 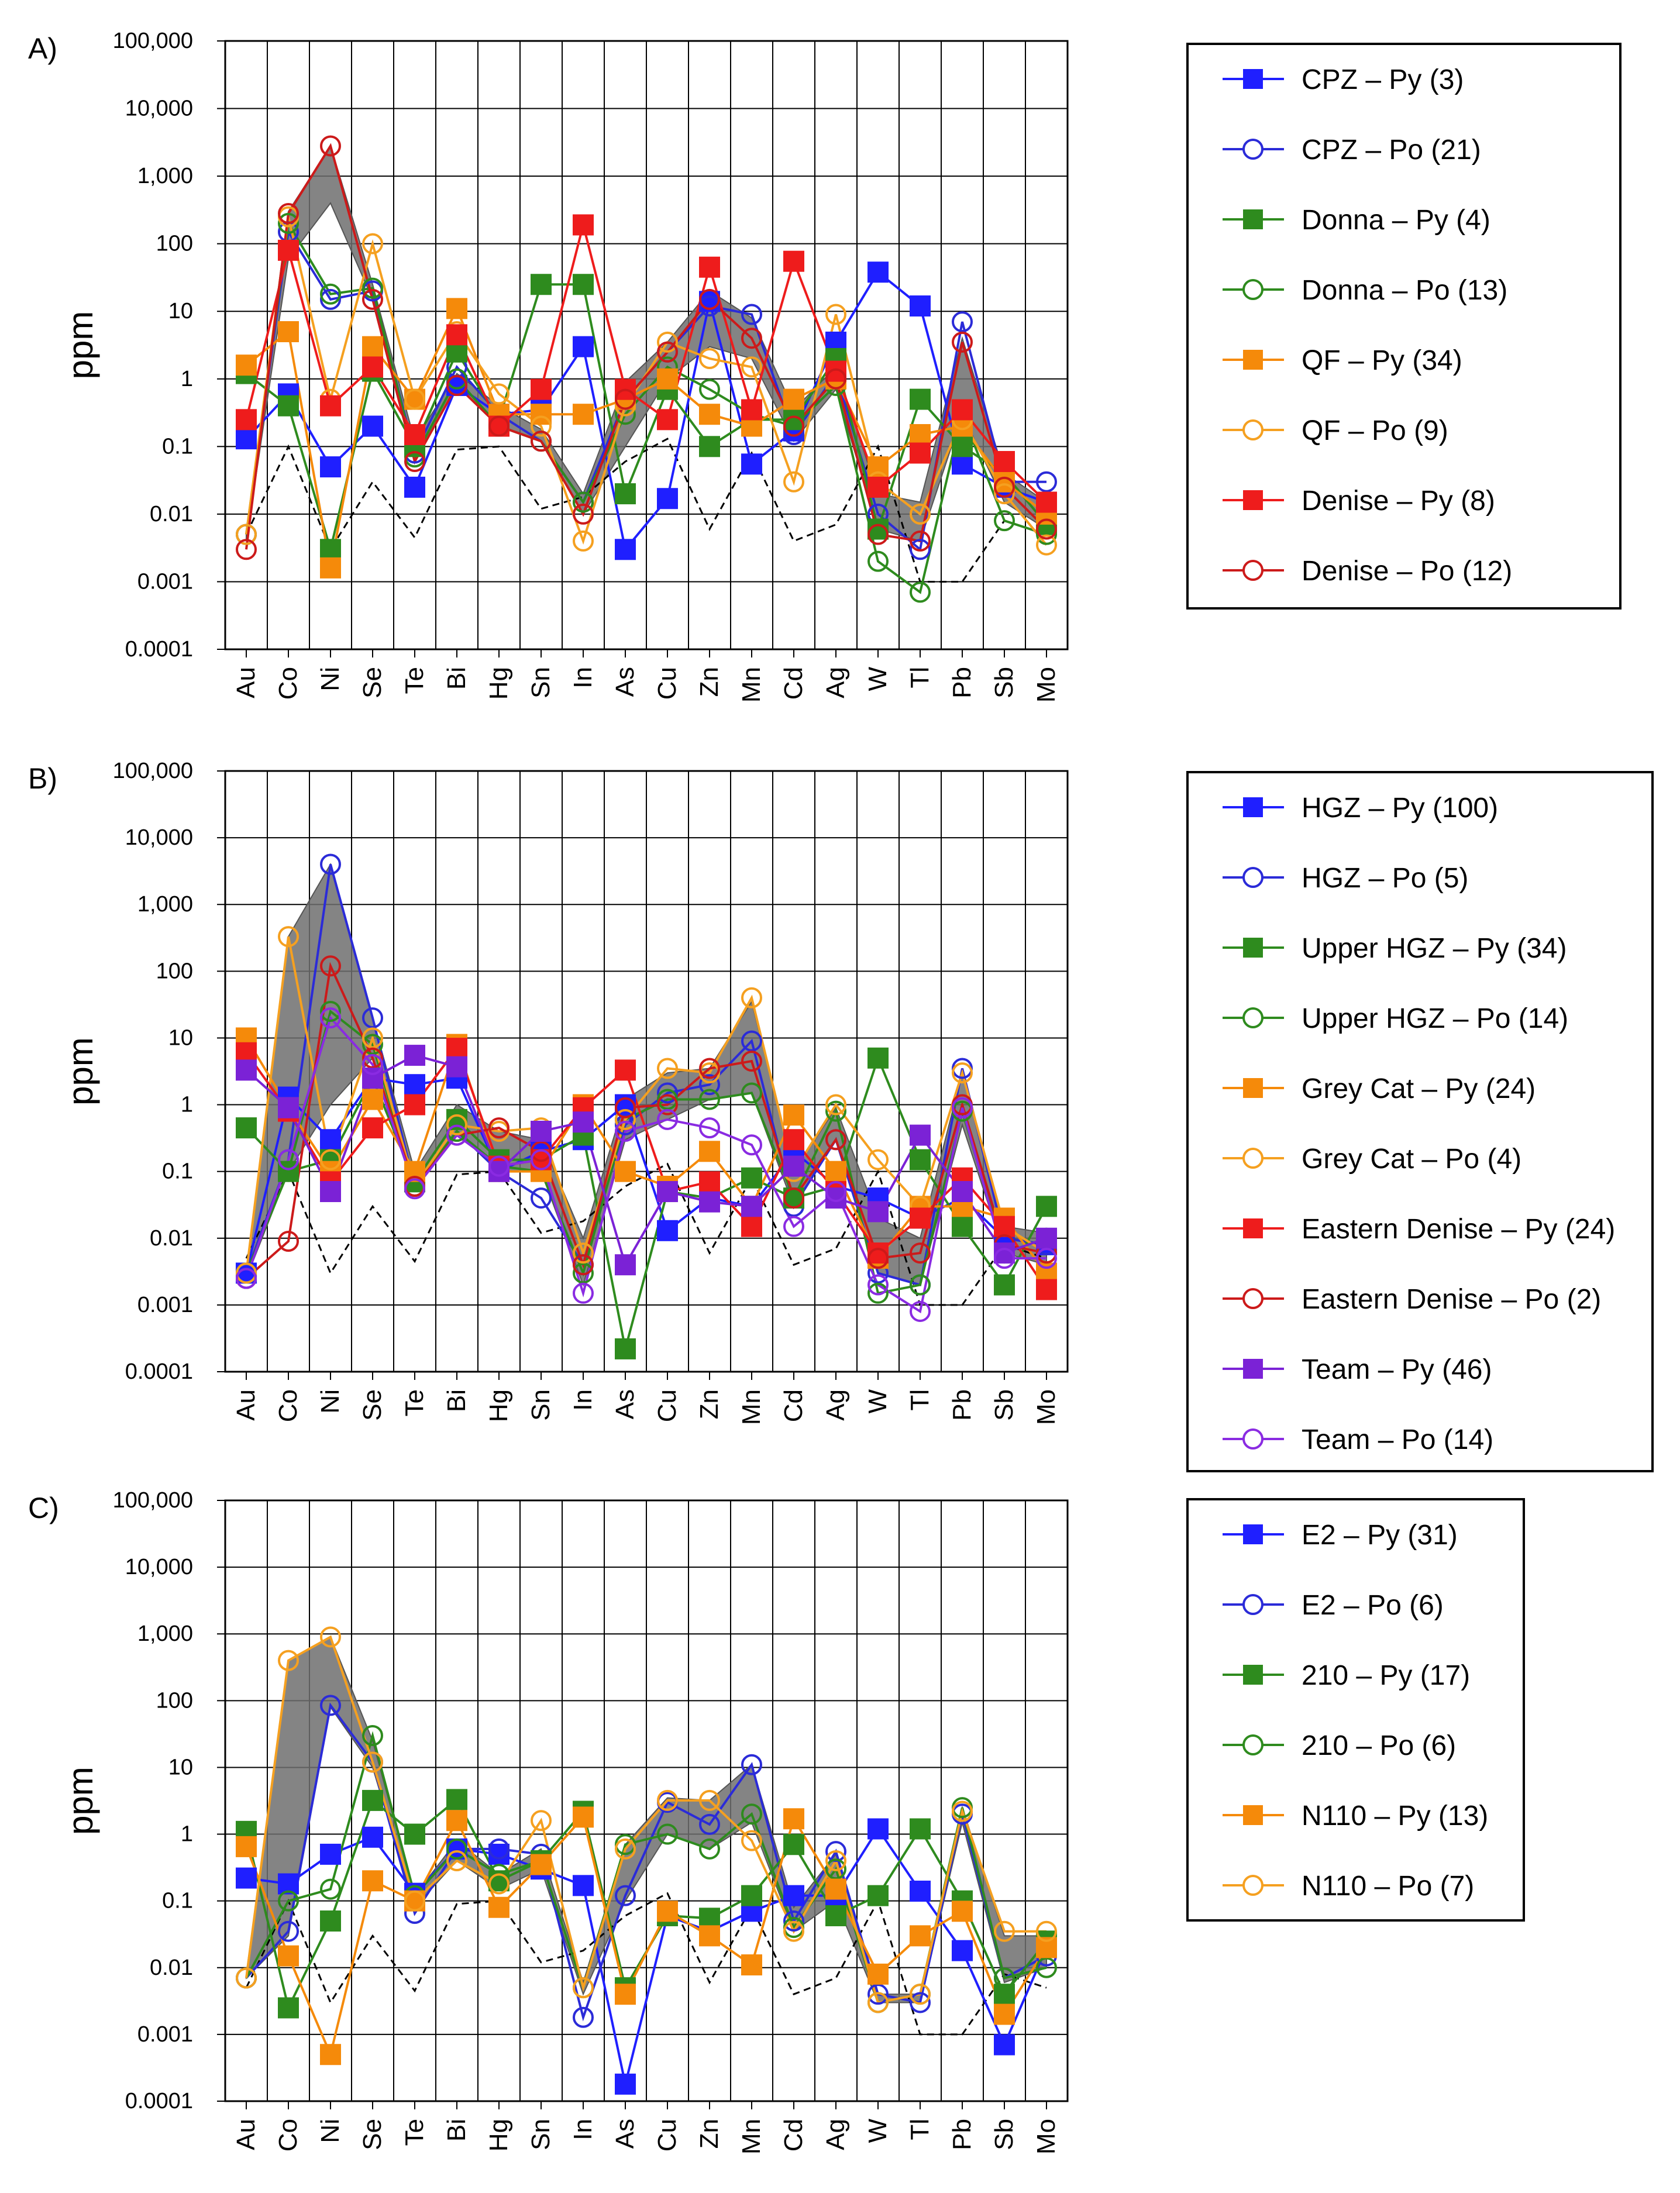 What do you see at coordinates (178, 1171) in the screenshot?
I see `y-tick-label: 0.1` at bounding box center [178, 1171].